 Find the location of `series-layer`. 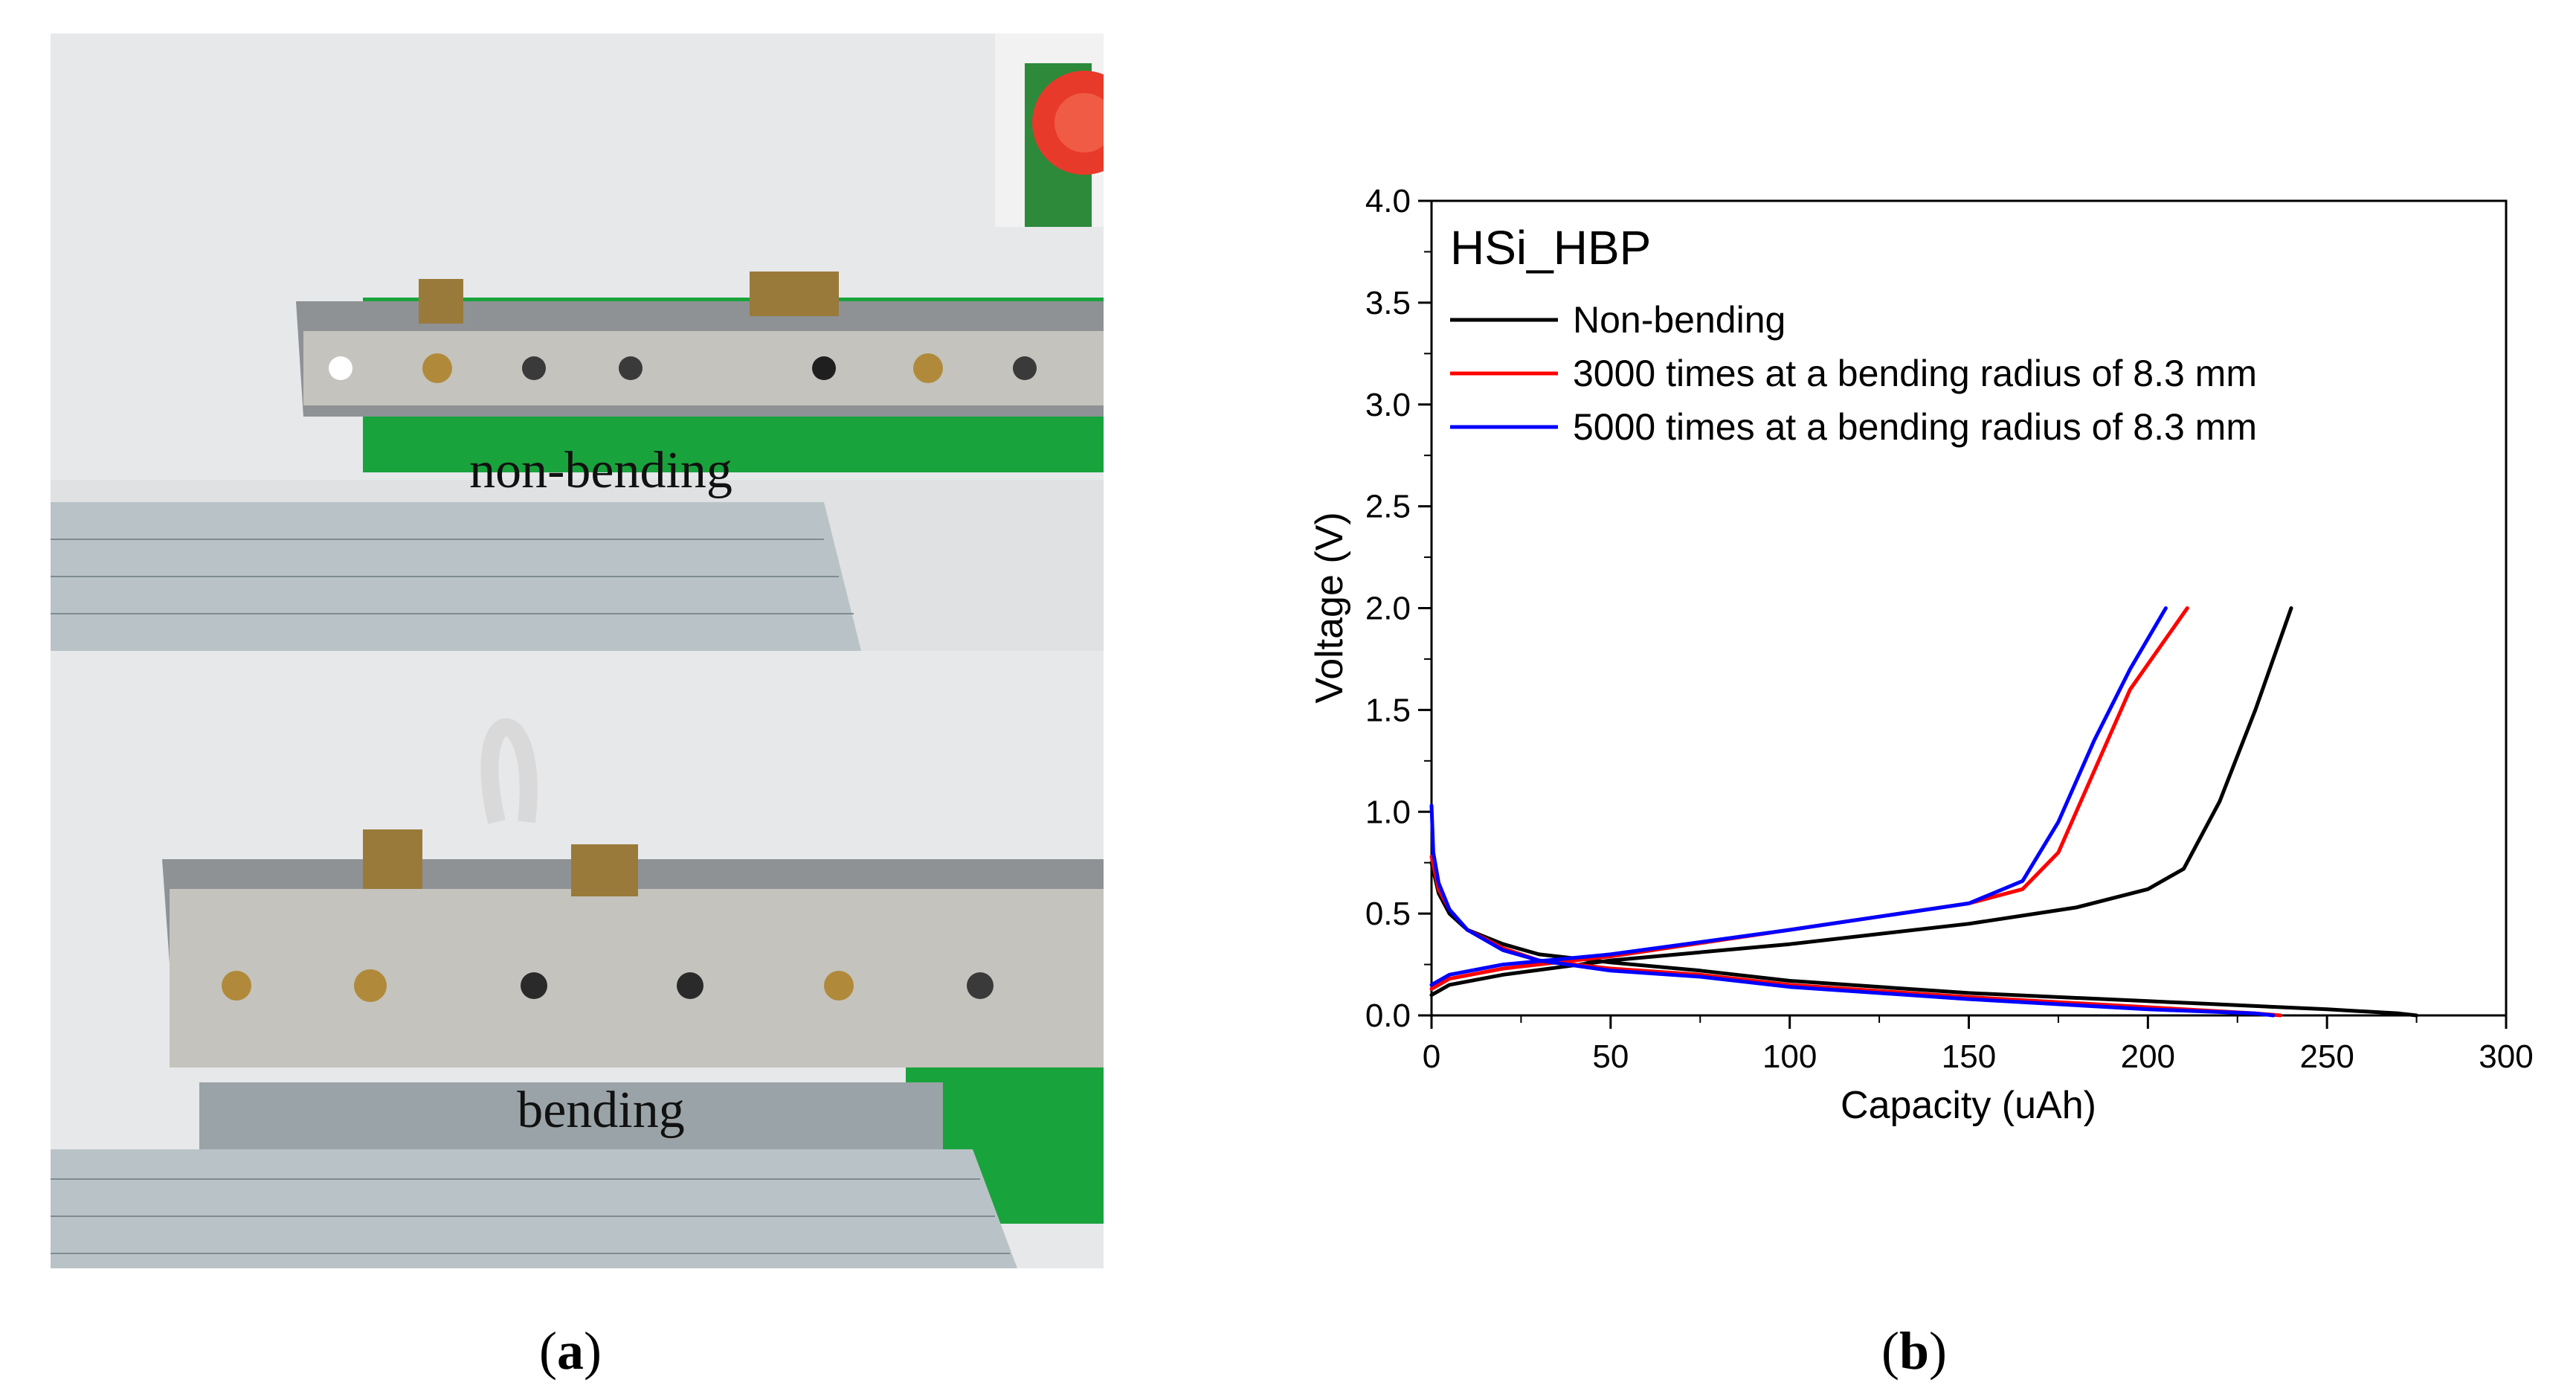

series-layer is located at coordinates (1924, 812).